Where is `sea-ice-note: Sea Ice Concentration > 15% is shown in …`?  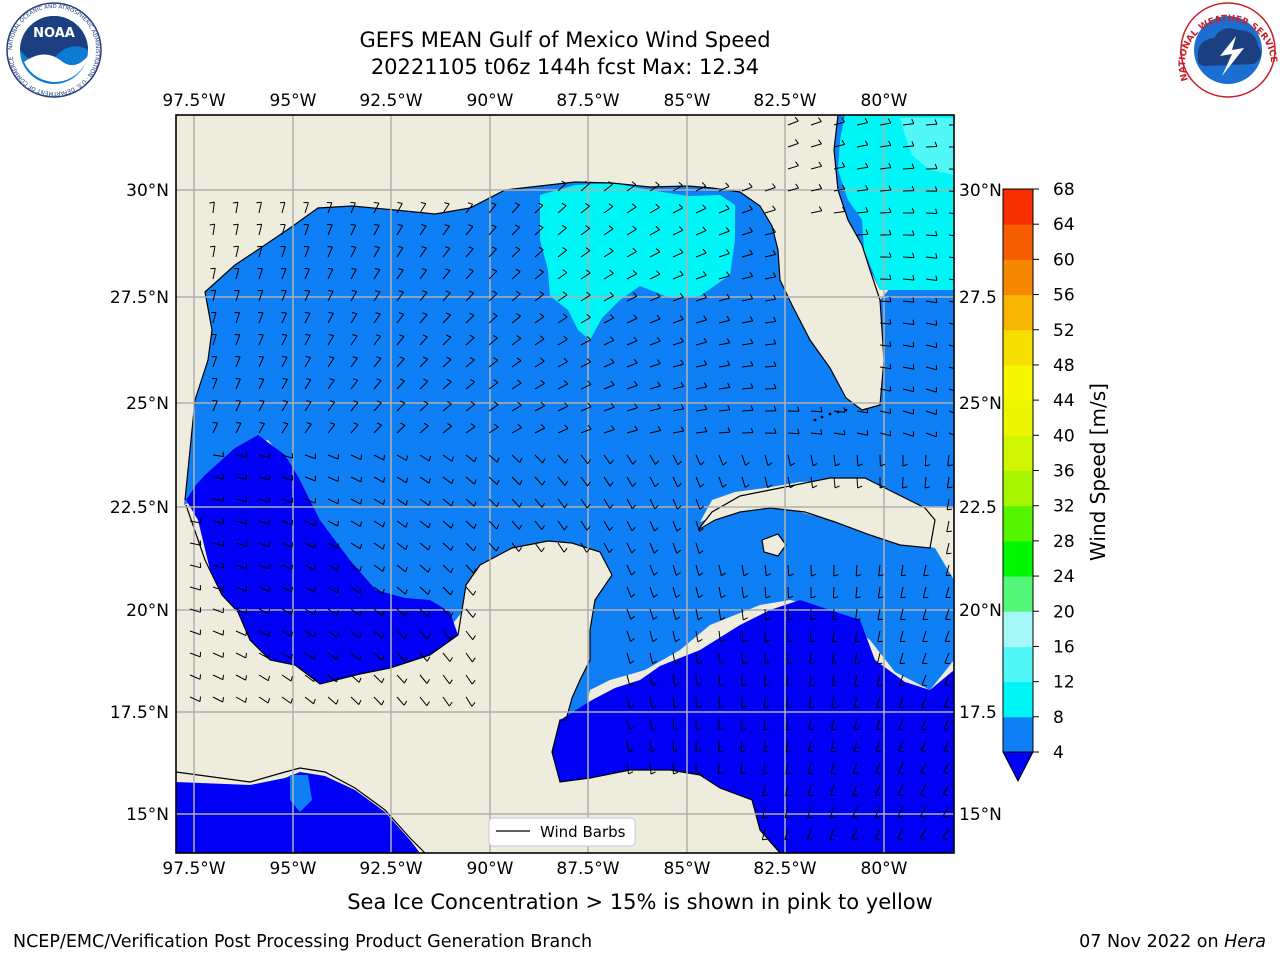 sea-ice-note: Sea Ice Concentration > 15% is shown in … is located at coordinates (640, 902).